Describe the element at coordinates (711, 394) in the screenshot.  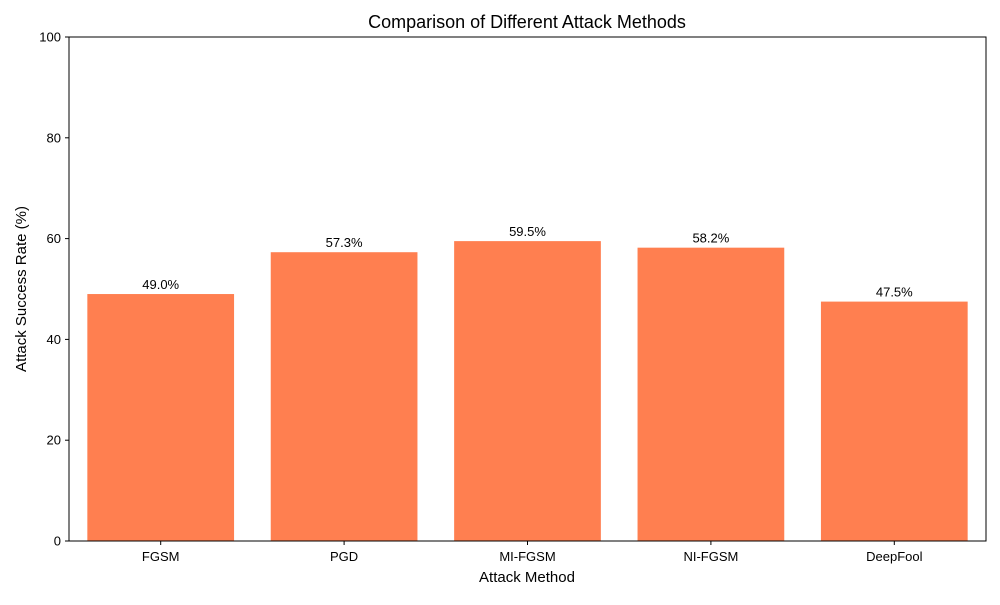
I see `bar-ni-fgsm` at that location.